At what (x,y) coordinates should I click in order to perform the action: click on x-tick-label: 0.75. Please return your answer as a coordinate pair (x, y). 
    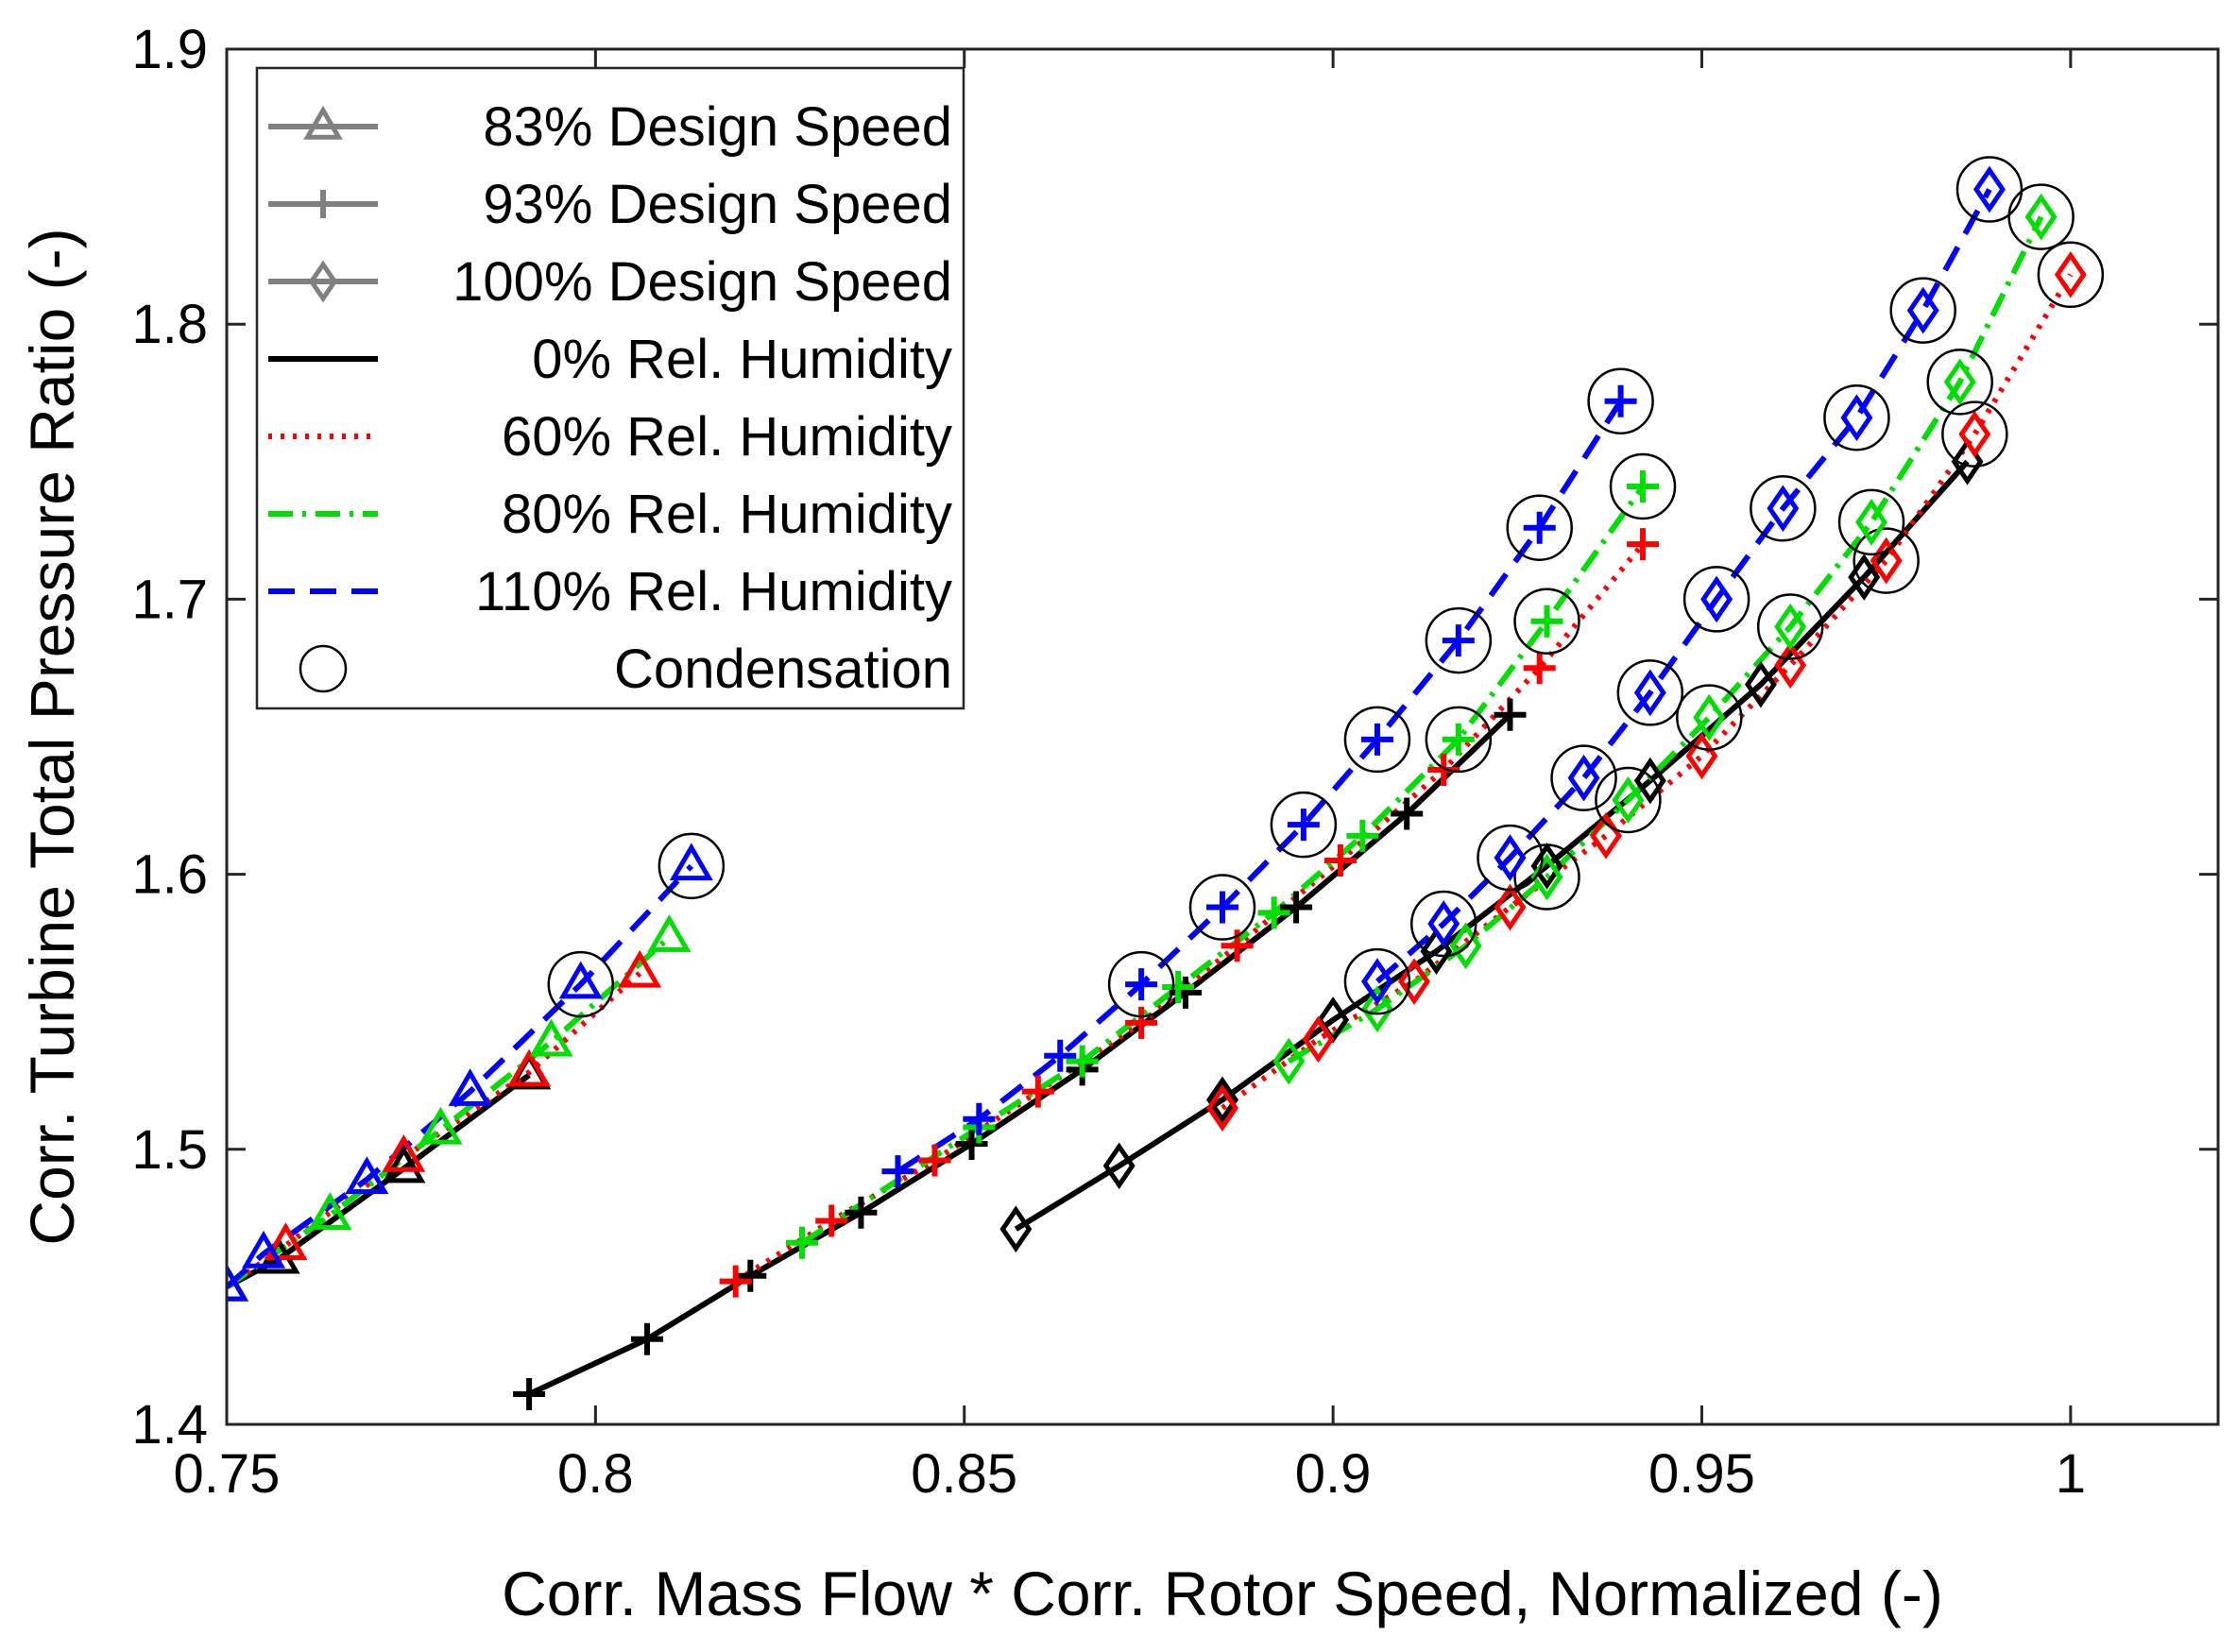
    Looking at the image, I should click on (227, 1474).